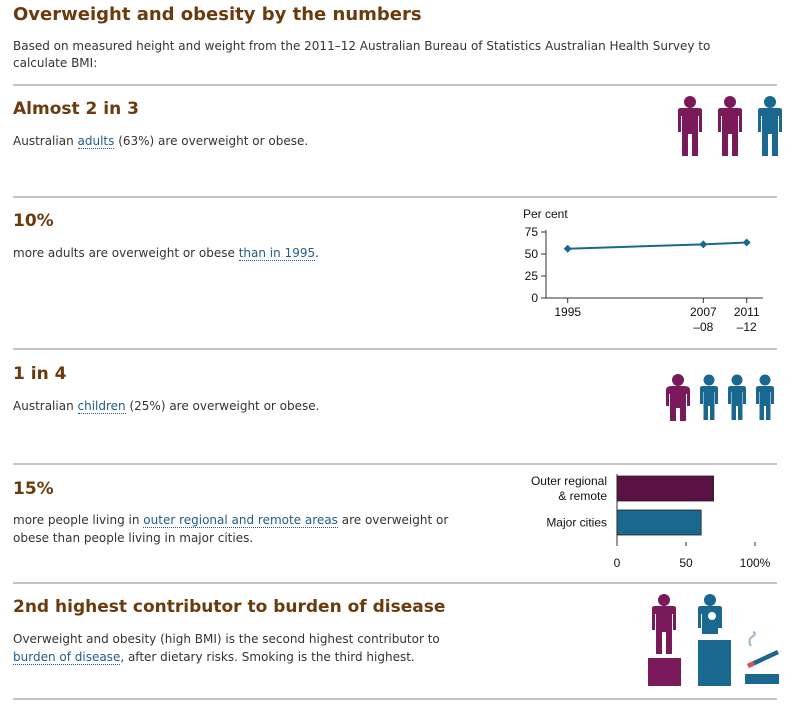  What do you see at coordinates (576, 523) in the screenshot?
I see `category-label: Major cities` at bounding box center [576, 523].